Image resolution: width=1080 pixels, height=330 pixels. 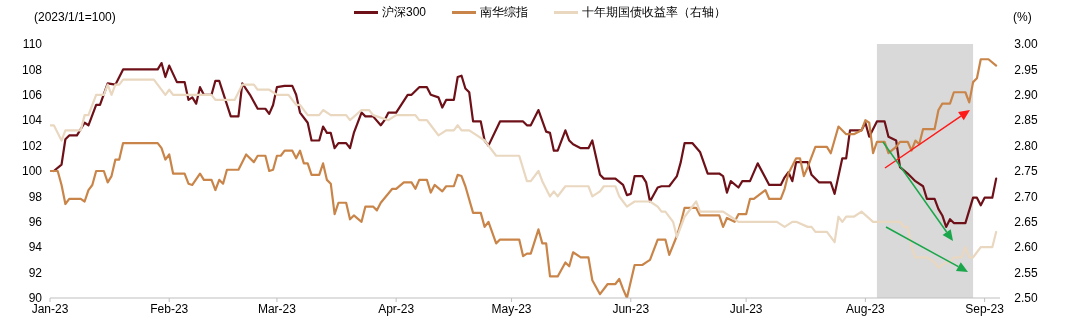 I want to click on x-tick-label: Jul-23, so click(x=746, y=308).